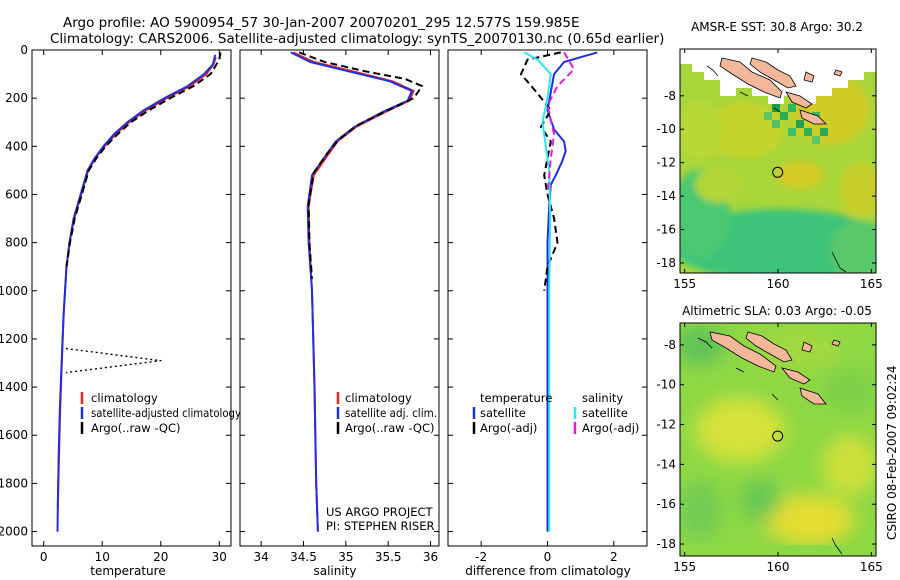  I want to click on depth-tick-label: 1400, so click(14, 387).